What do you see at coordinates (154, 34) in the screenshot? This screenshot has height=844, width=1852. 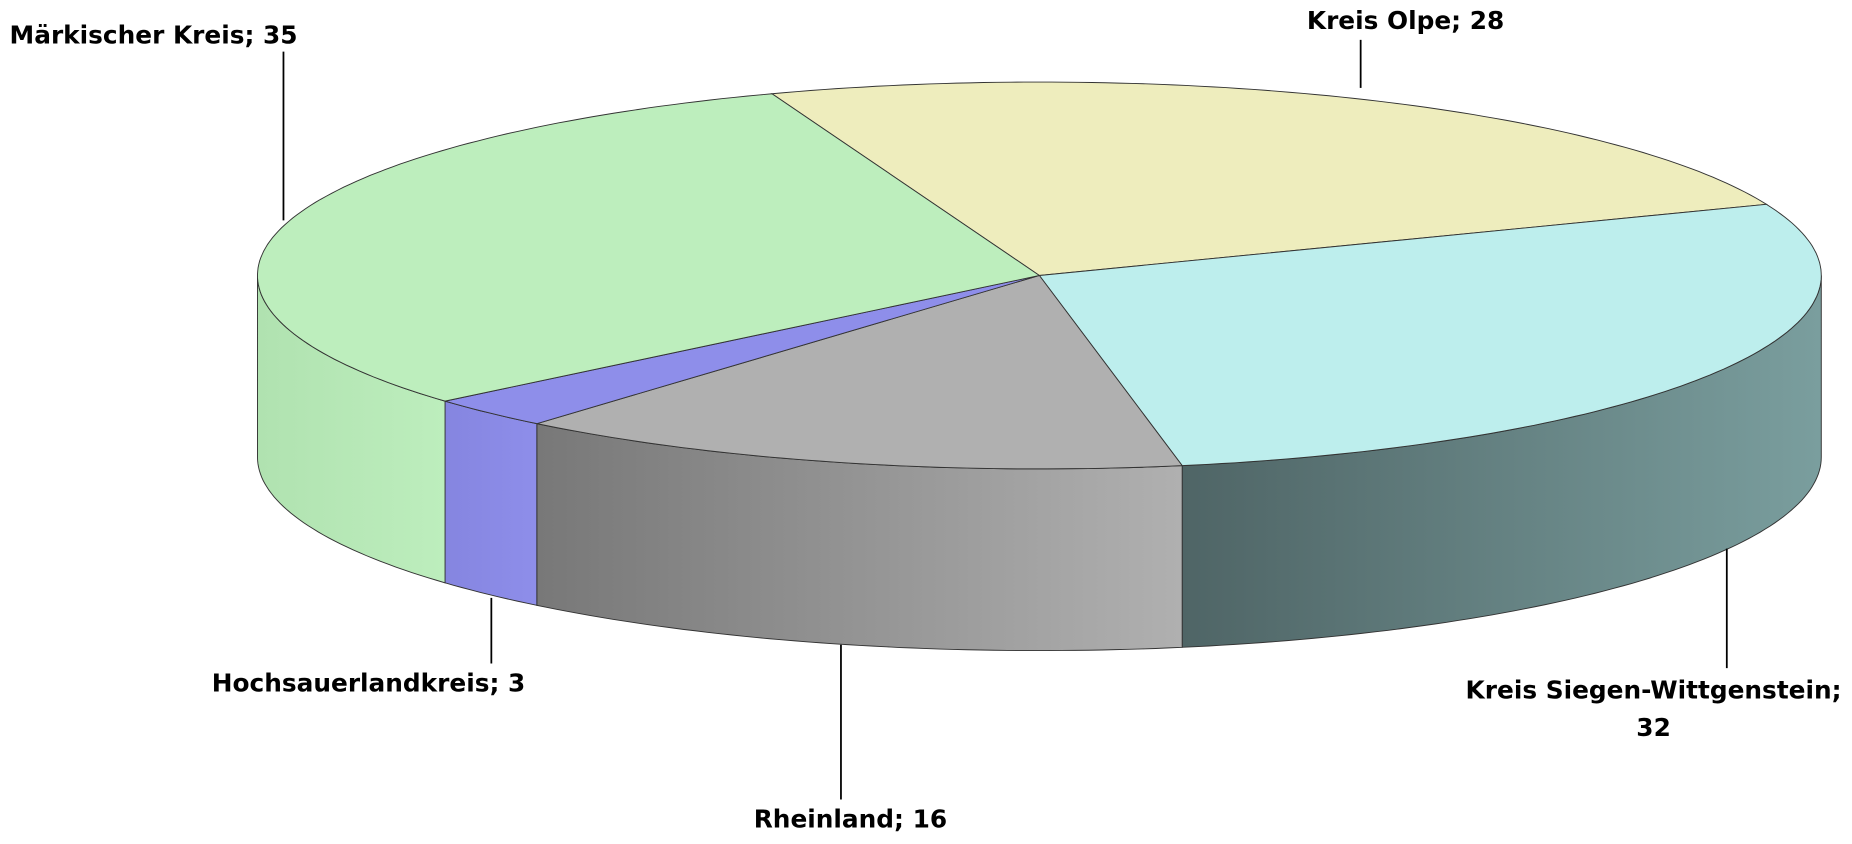 I see `data-label: Märkischer Kreis; 35` at bounding box center [154, 34].